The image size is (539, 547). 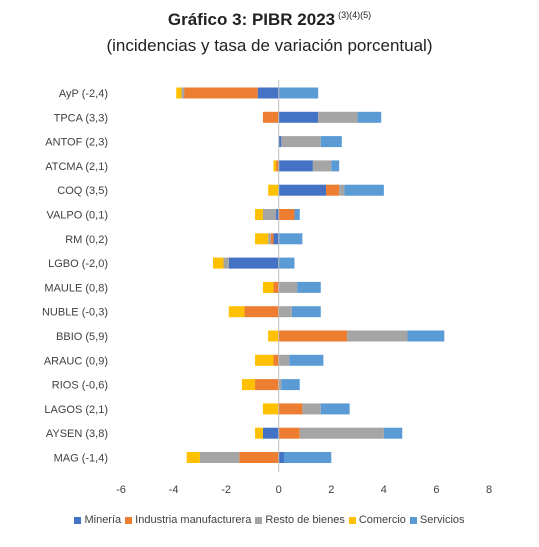 What do you see at coordinates (188, 520) in the screenshot?
I see `legend-item: Industria manufacturera` at bounding box center [188, 520].